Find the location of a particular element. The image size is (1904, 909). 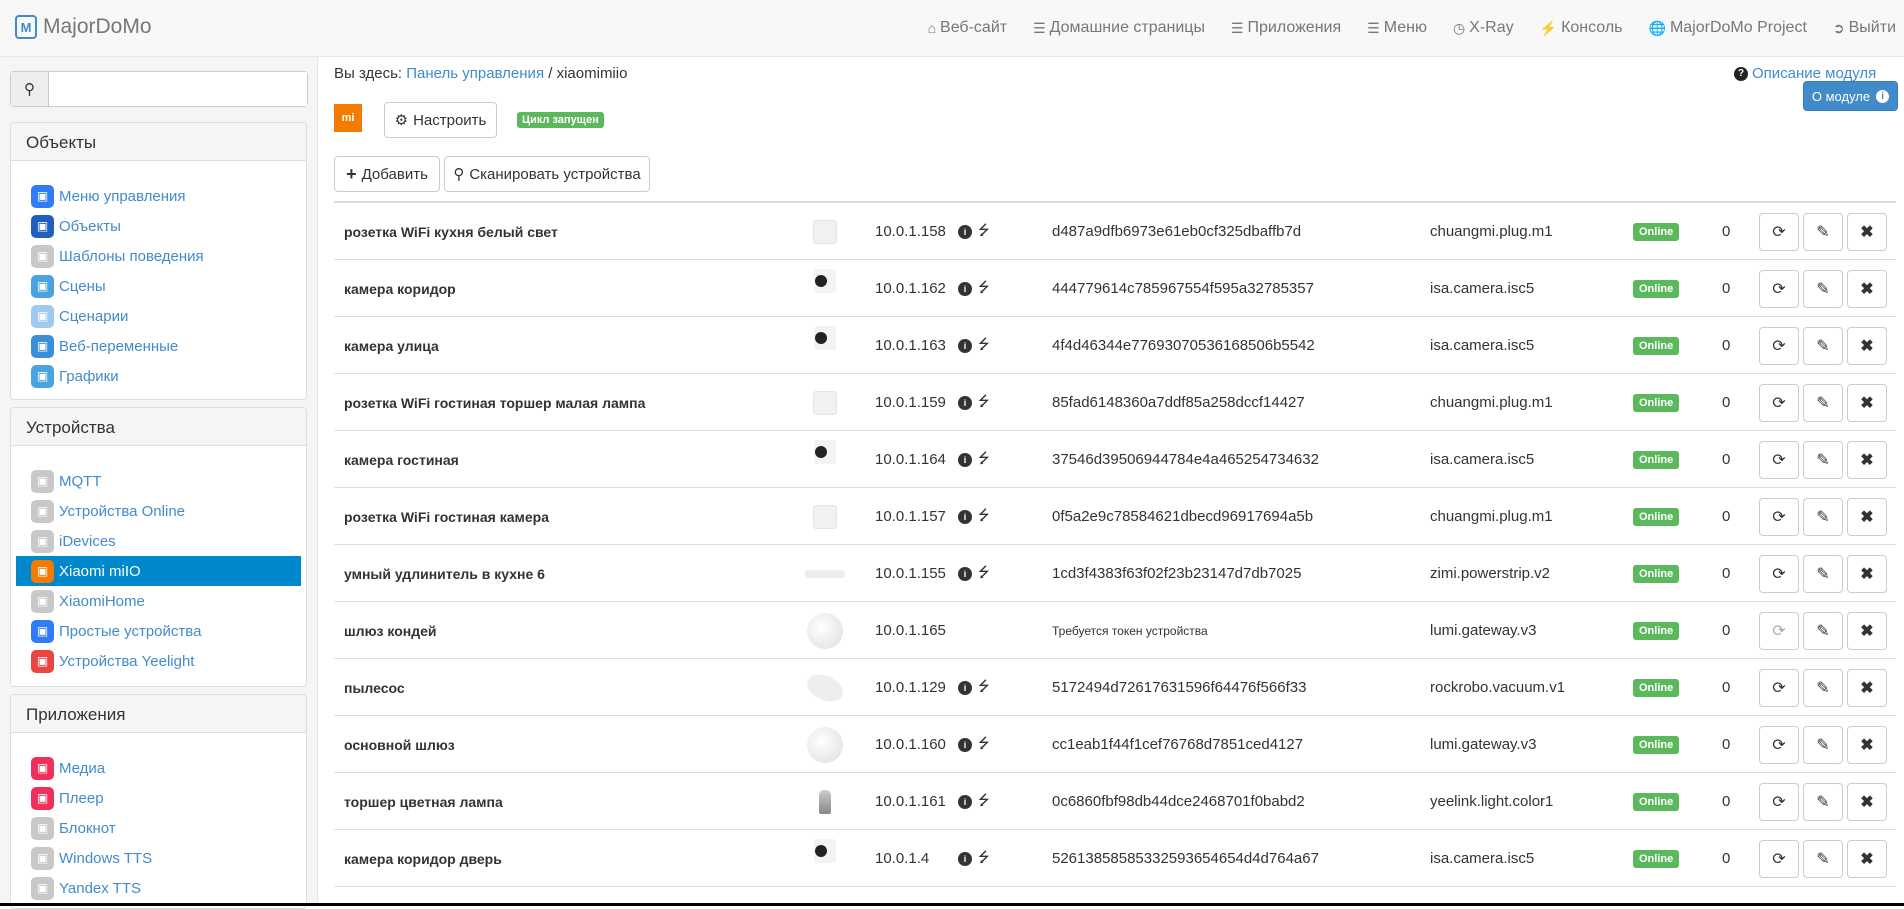

sidebar-item: ▣ Меню управления is located at coordinates (158, 196).